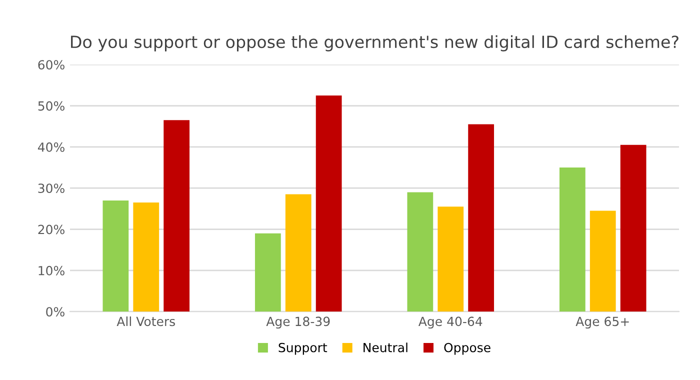 The width and height of the screenshot is (700, 380). Describe the element at coordinates (467, 348) in the screenshot. I see `legend-label: Oppose` at that location.